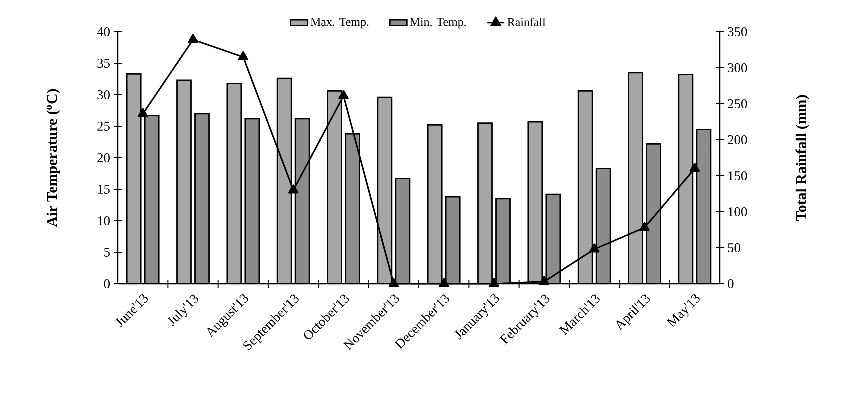 The height and width of the screenshot is (413, 846). Describe the element at coordinates (104, 221) in the screenshot. I see `y-tick-label: 10` at that location.